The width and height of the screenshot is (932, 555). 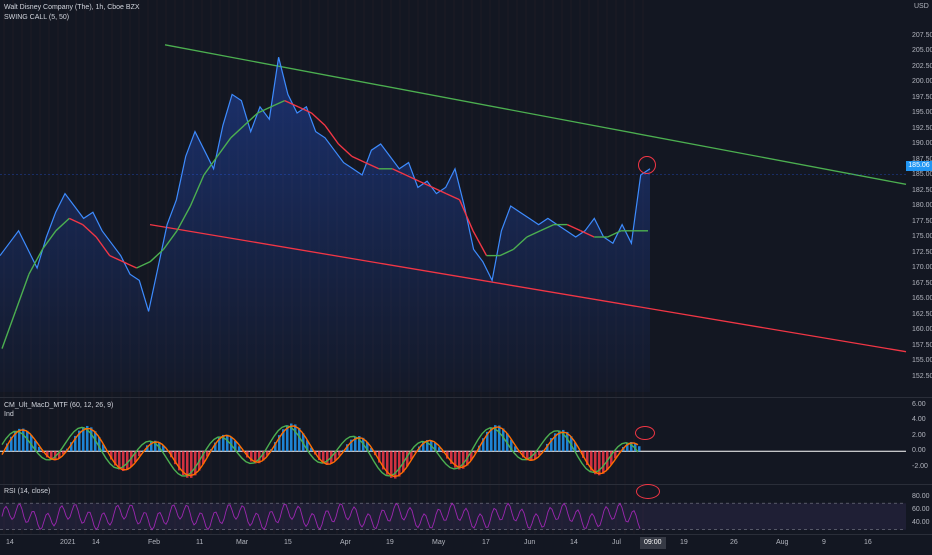 I want to click on price-tick-label: 180.00, so click(x=922, y=205).